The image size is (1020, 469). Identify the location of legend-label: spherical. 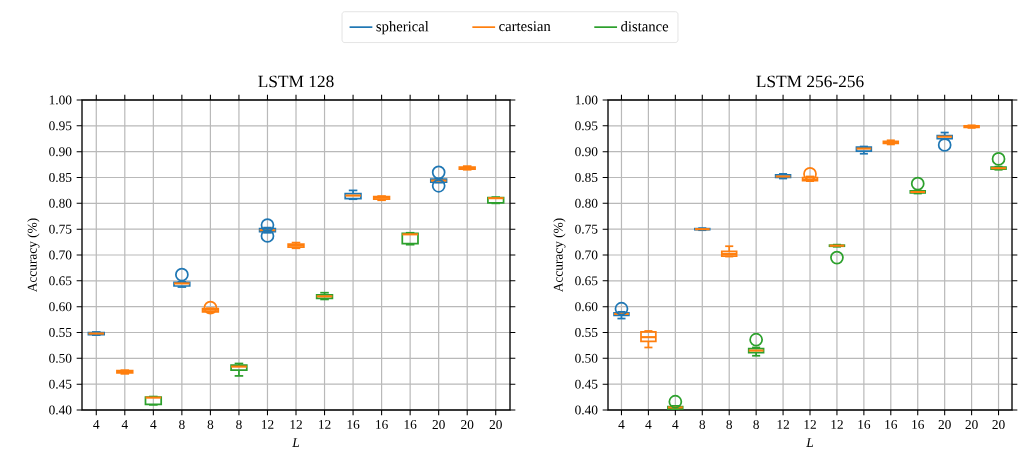
(402, 28).